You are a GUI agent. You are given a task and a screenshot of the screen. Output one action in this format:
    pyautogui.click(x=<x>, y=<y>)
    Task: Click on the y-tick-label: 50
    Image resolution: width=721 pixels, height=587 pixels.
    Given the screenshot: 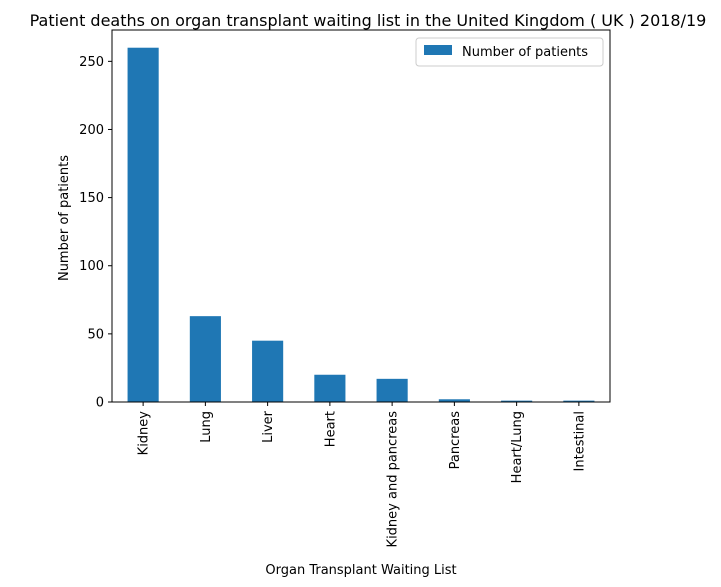 What is the action you would take?
    pyautogui.click(x=95, y=334)
    